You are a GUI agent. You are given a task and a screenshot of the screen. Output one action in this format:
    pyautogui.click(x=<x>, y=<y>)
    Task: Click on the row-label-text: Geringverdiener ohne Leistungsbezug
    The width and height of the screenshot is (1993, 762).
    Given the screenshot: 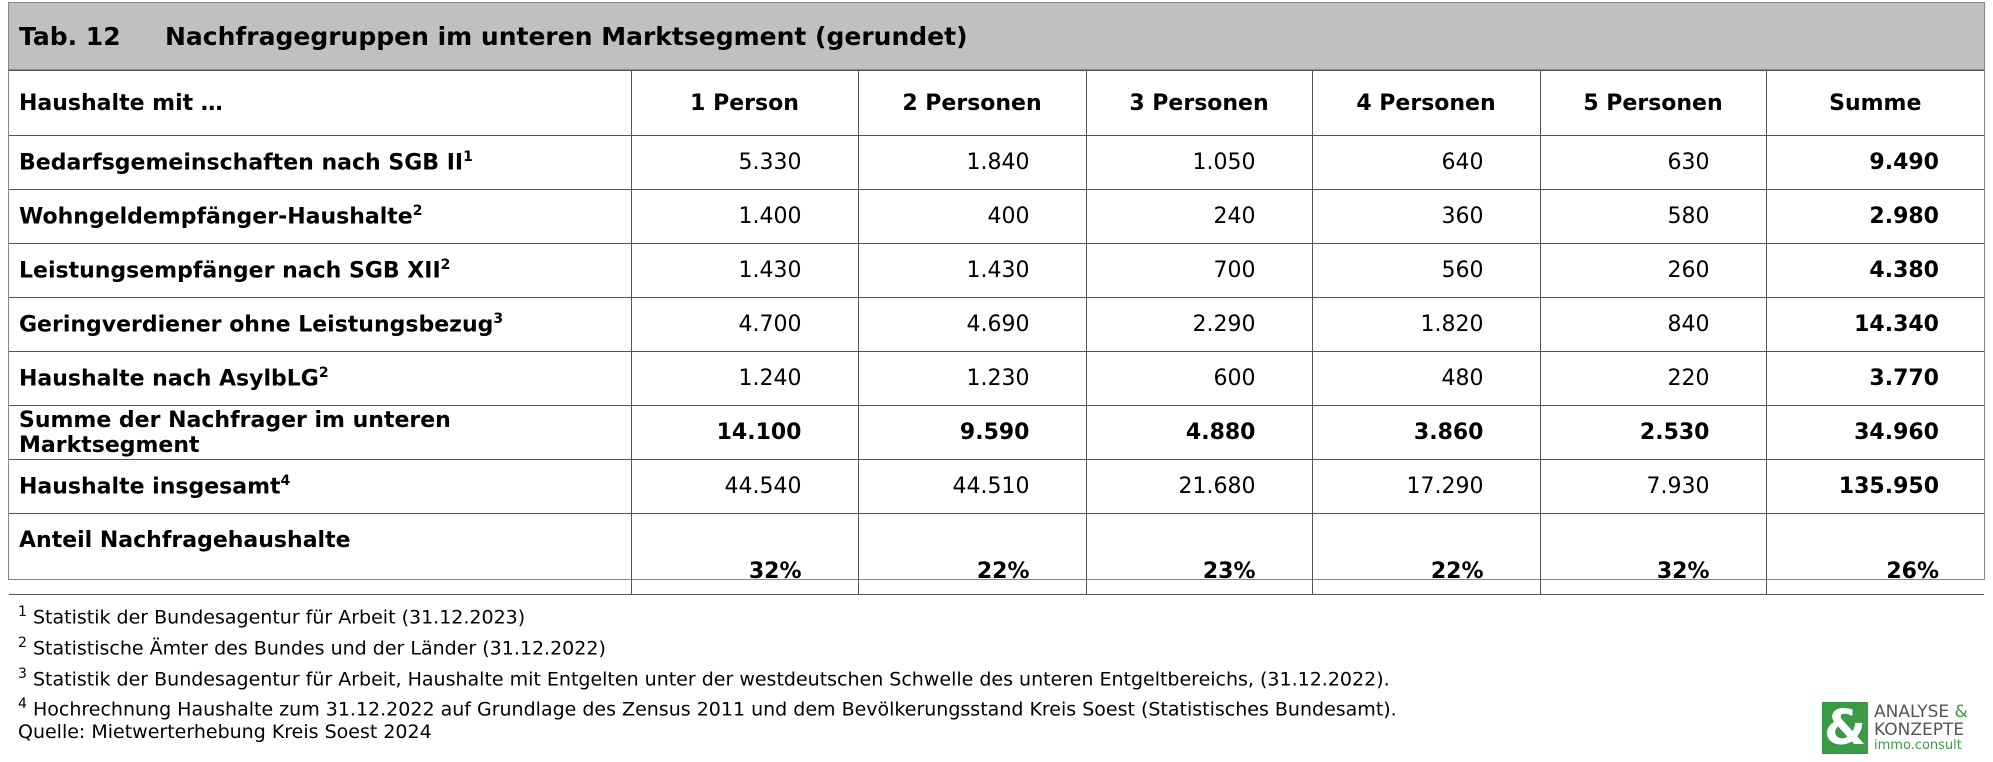 What is the action you would take?
    pyautogui.click(x=256, y=325)
    